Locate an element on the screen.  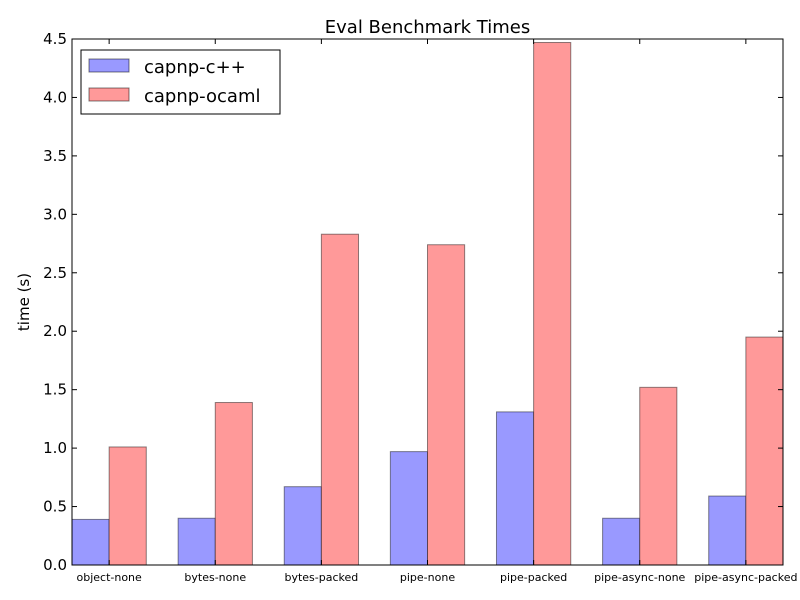
x-tick-label-pipe-none: pipe-none is located at coordinates (427, 577).